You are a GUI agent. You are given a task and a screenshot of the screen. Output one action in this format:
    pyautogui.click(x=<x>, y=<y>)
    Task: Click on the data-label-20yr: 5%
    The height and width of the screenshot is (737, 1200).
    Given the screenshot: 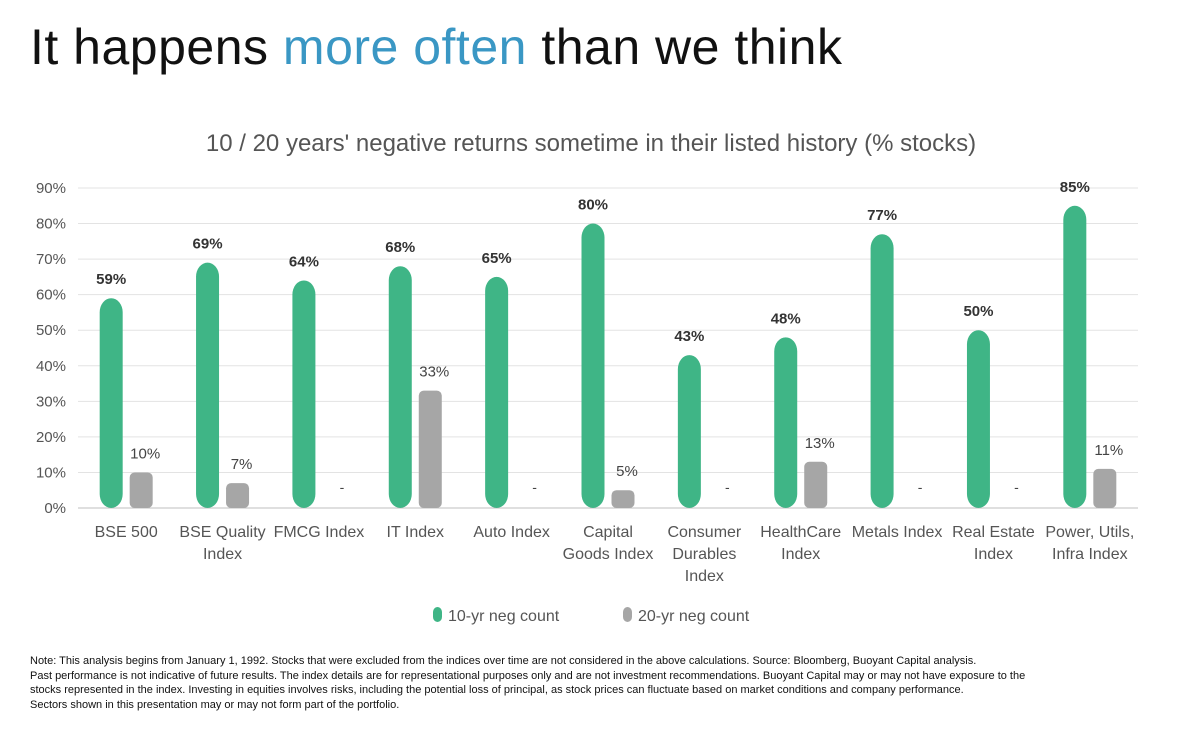 What is the action you would take?
    pyautogui.click(x=627, y=471)
    